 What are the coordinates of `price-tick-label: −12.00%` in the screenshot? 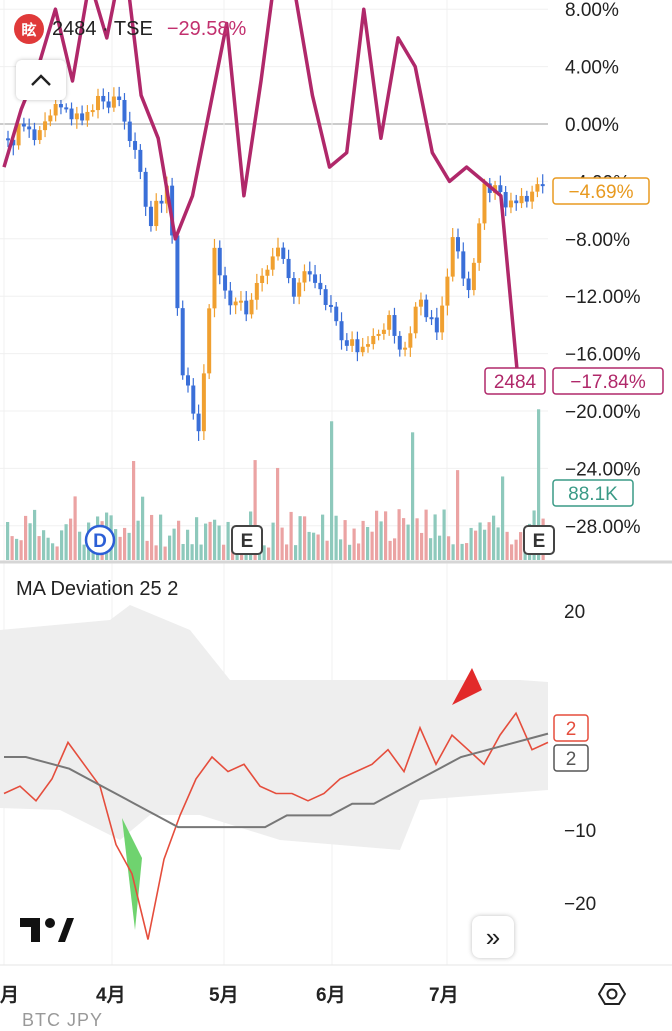 It's located at (603, 297).